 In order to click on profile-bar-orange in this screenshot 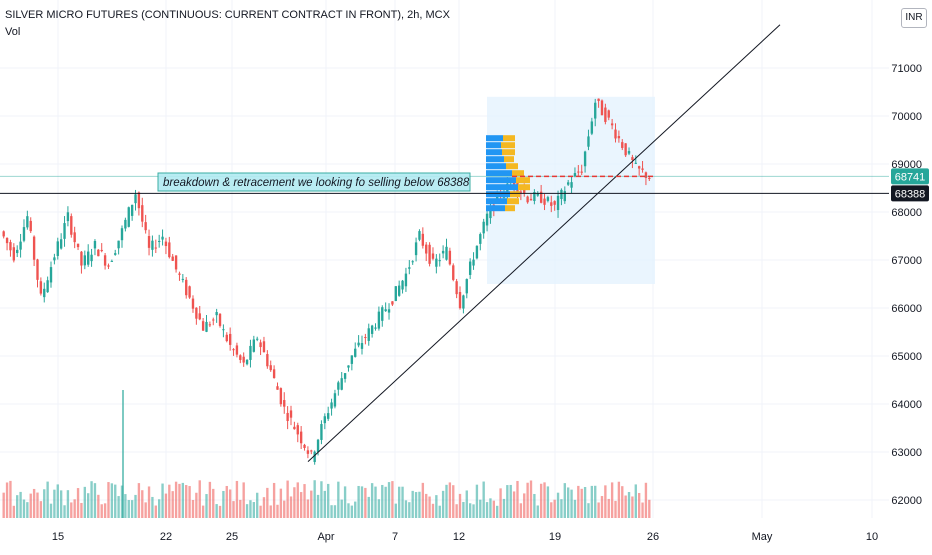, I will do `click(524, 187)`.